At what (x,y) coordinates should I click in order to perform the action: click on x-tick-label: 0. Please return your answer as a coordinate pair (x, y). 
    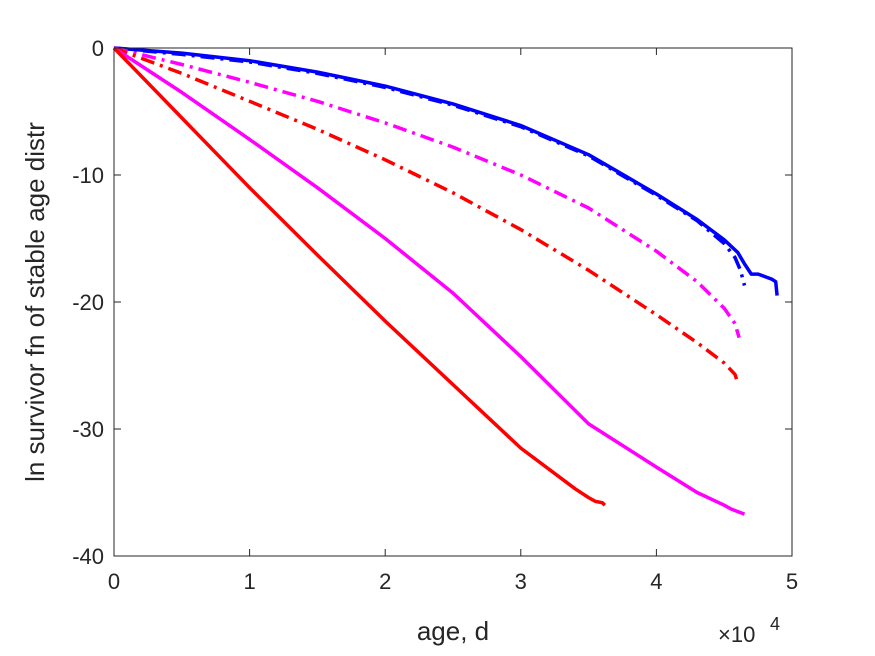
    Looking at the image, I should click on (114, 581).